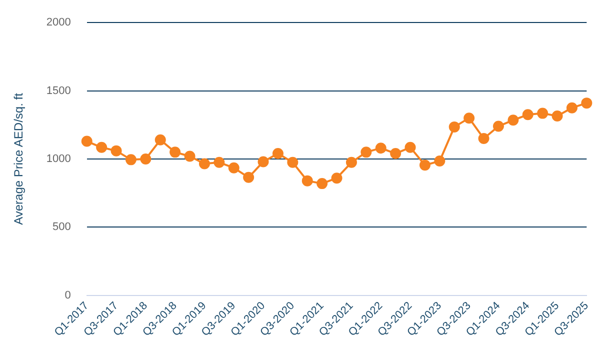 The width and height of the screenshot is (600, 347). What do you see at coordinates (58, 22) in the screenshot?
I see `y-tick-label: 2000` at bounding box center [58, 22].